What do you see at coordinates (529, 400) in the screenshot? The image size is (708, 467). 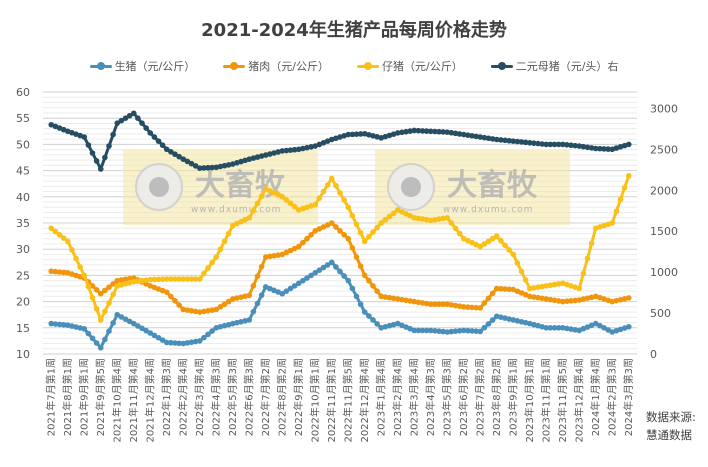 I see `svg-text: 2023年10月第1周` at bounding box center [529, 400].